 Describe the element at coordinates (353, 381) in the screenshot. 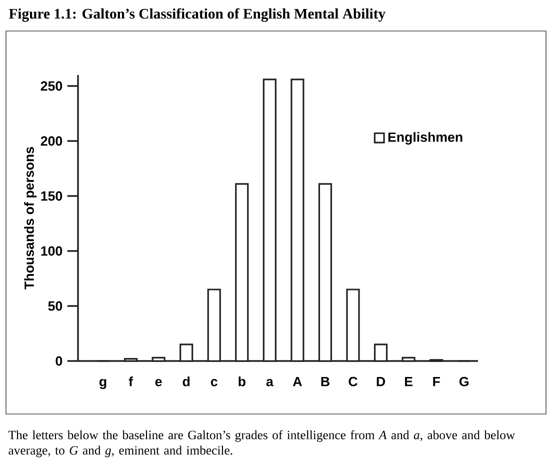

I see `x-tick-label: C` at that location.